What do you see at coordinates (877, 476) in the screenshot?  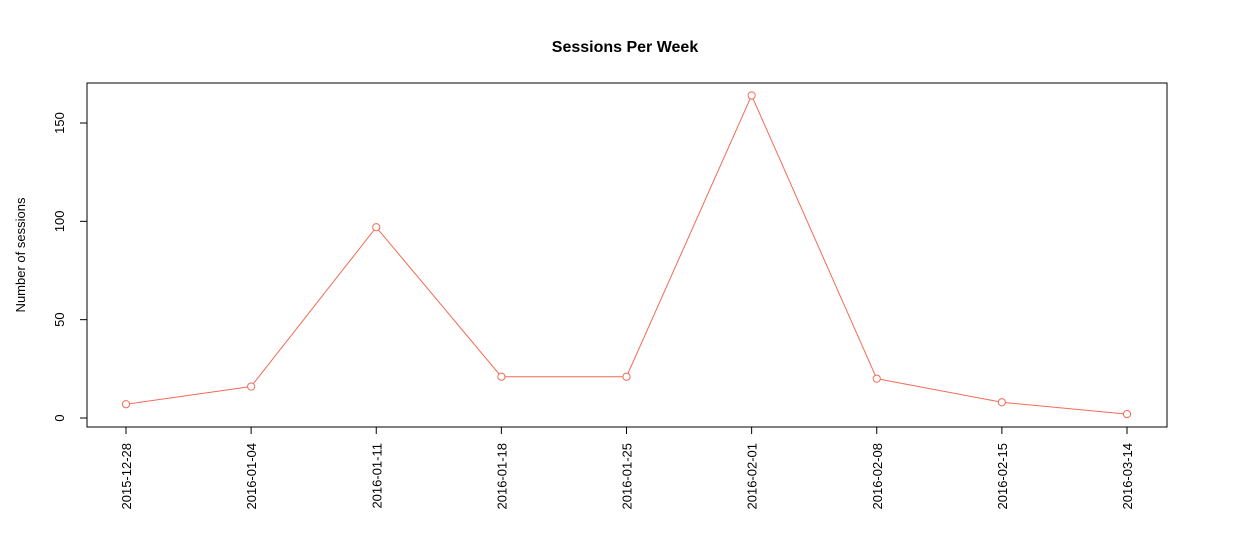 I see `x-tick-label: 2016-02-08` at bounding box center [877, 476].